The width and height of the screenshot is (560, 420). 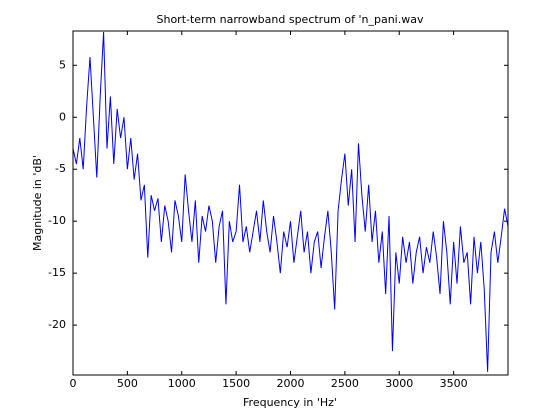 What do you see at coordinates (291, 383) in the screenshot?
I see `x-tick-label: 2000` at bounding box center [291, 383].